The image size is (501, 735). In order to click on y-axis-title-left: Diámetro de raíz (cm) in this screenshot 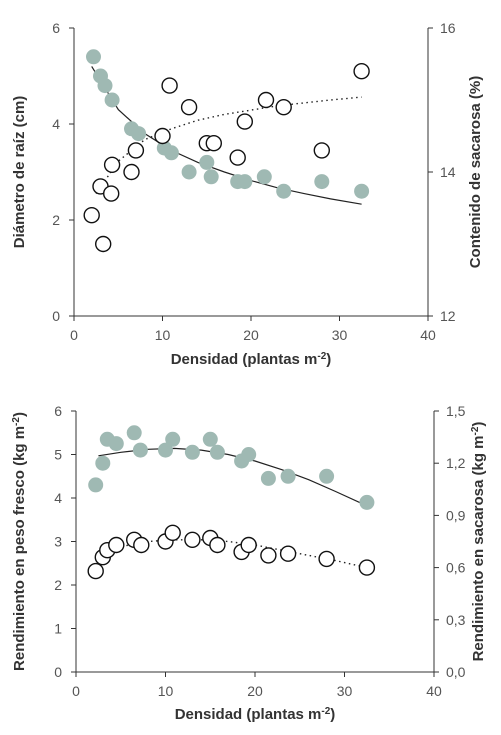, I will do `click(19, 172)`.